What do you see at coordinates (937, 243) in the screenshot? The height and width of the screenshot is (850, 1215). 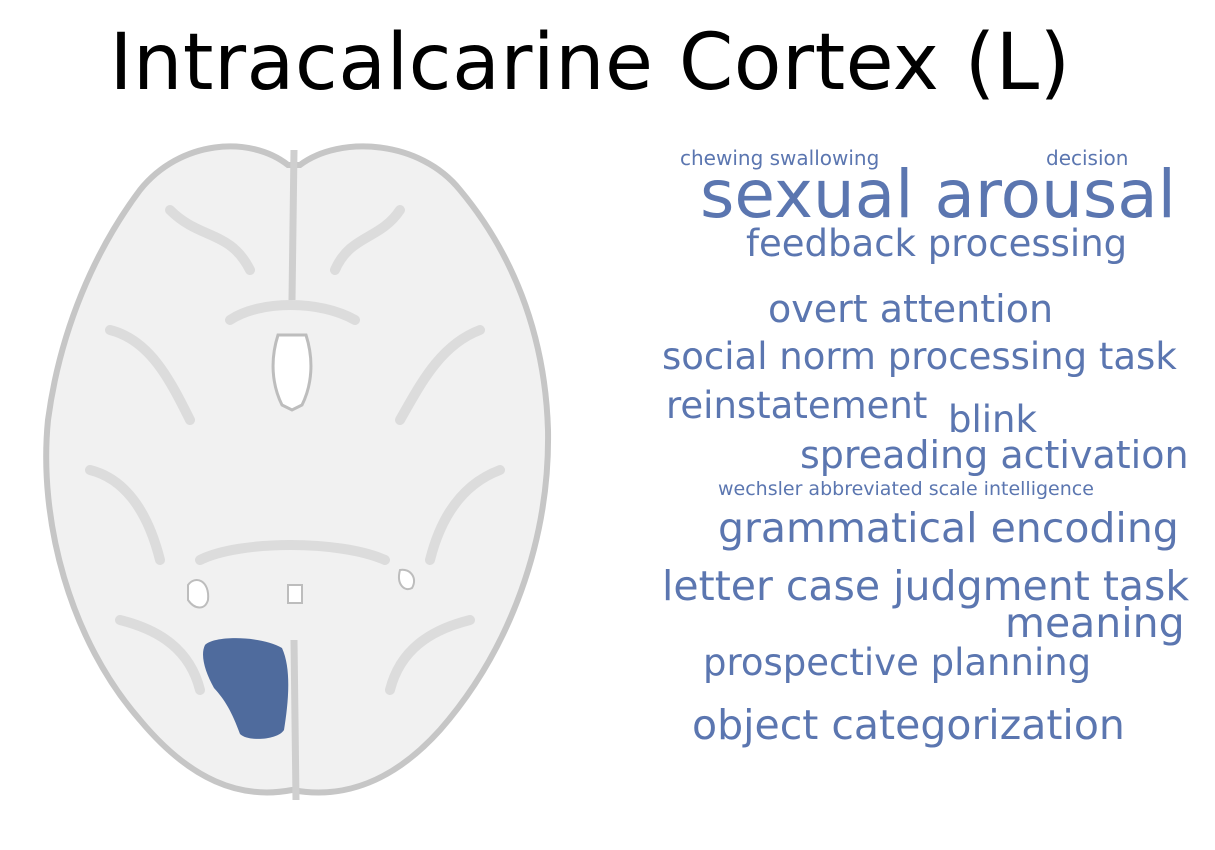 I see `word-cloud-term: feedback processing` at bounding box center [937, 243].